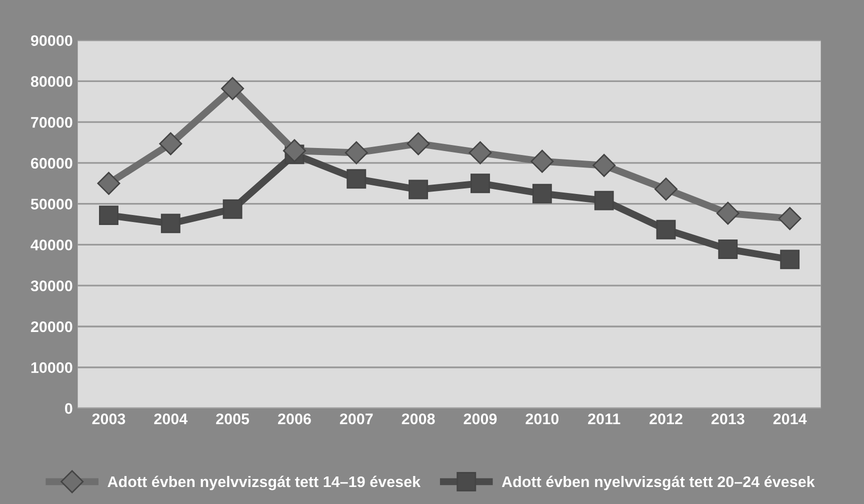 The image size is (864, 504). I want to click on x-tick-label: 2008, so click(418, 419).